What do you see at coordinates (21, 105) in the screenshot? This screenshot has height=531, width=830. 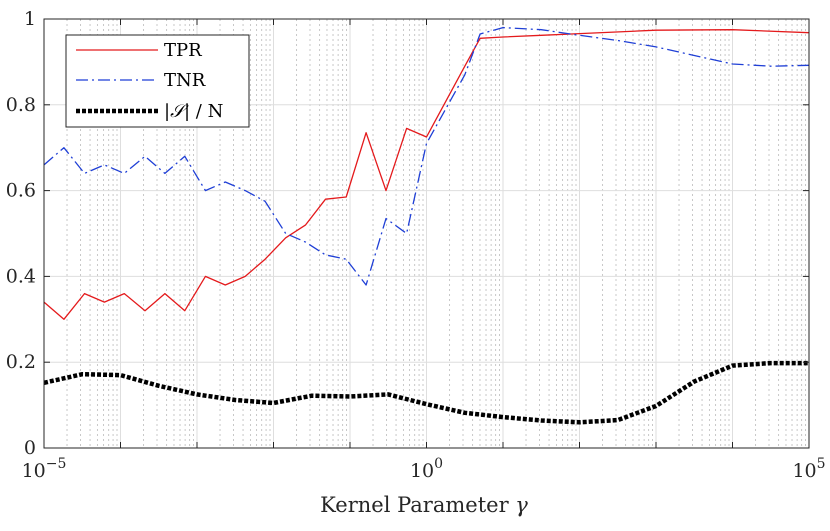 I see `y-tick-label: 0.8` at bounding box center [21, 105].